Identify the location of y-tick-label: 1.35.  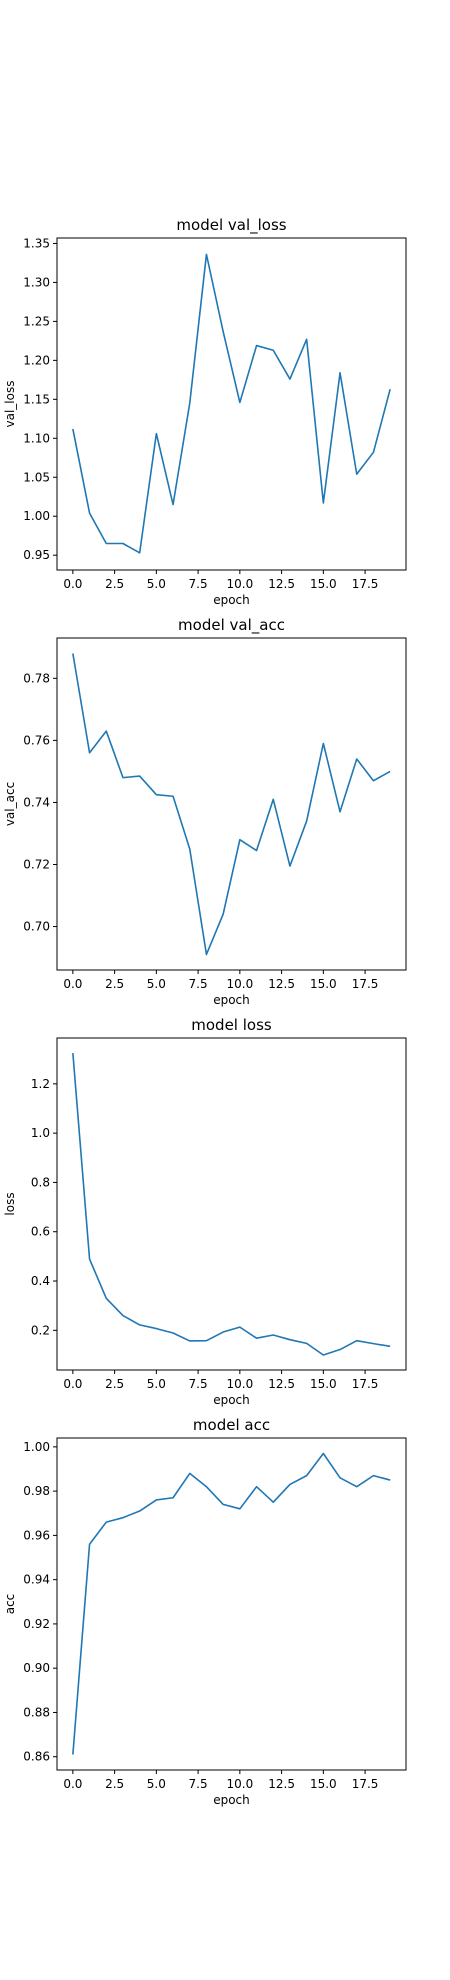
(36, 243).